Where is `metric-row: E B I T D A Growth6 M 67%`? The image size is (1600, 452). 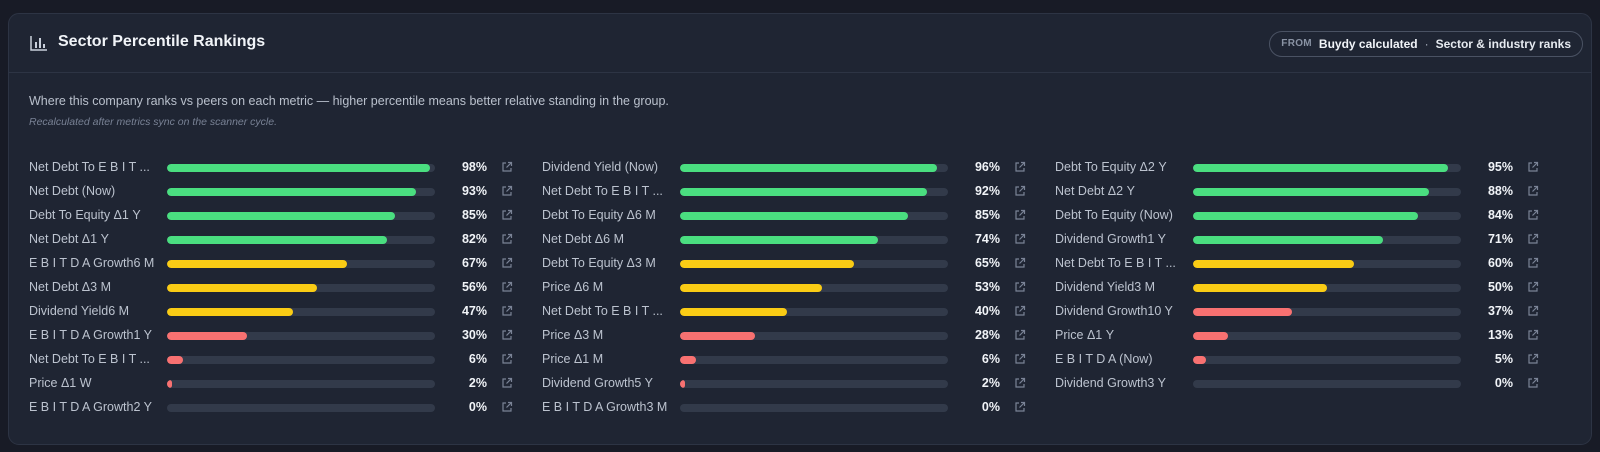
metric-row: E B I T D A Growth6 M 67% is located at coordinates (271, 264).